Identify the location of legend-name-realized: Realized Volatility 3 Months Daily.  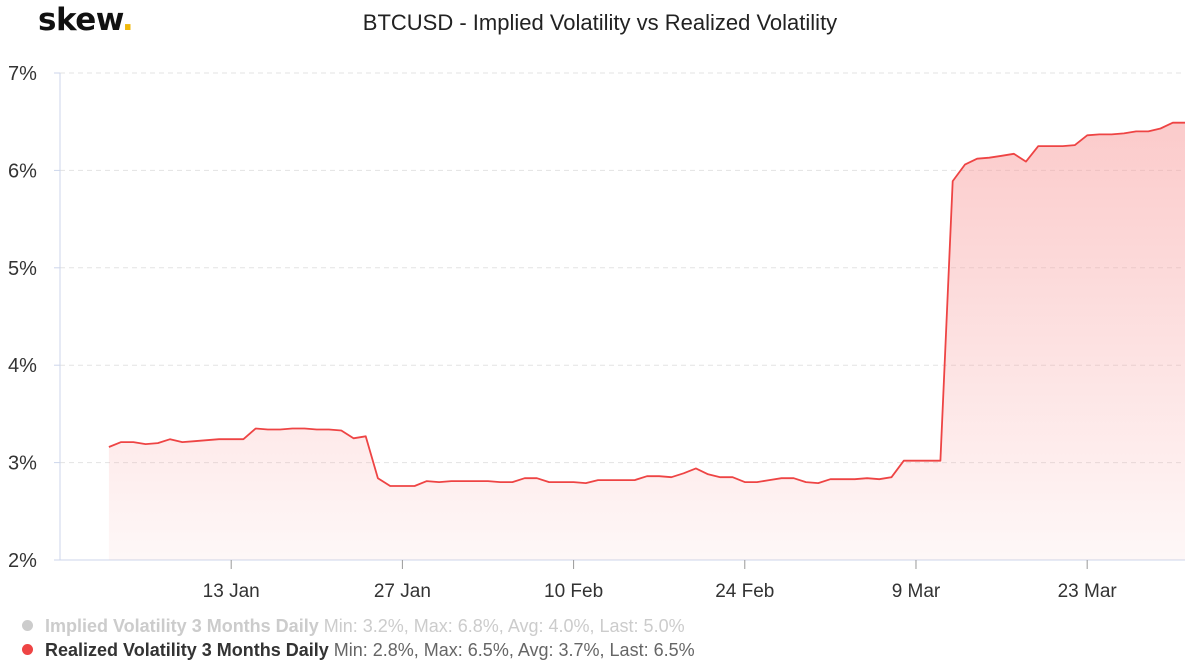
(187, 650).